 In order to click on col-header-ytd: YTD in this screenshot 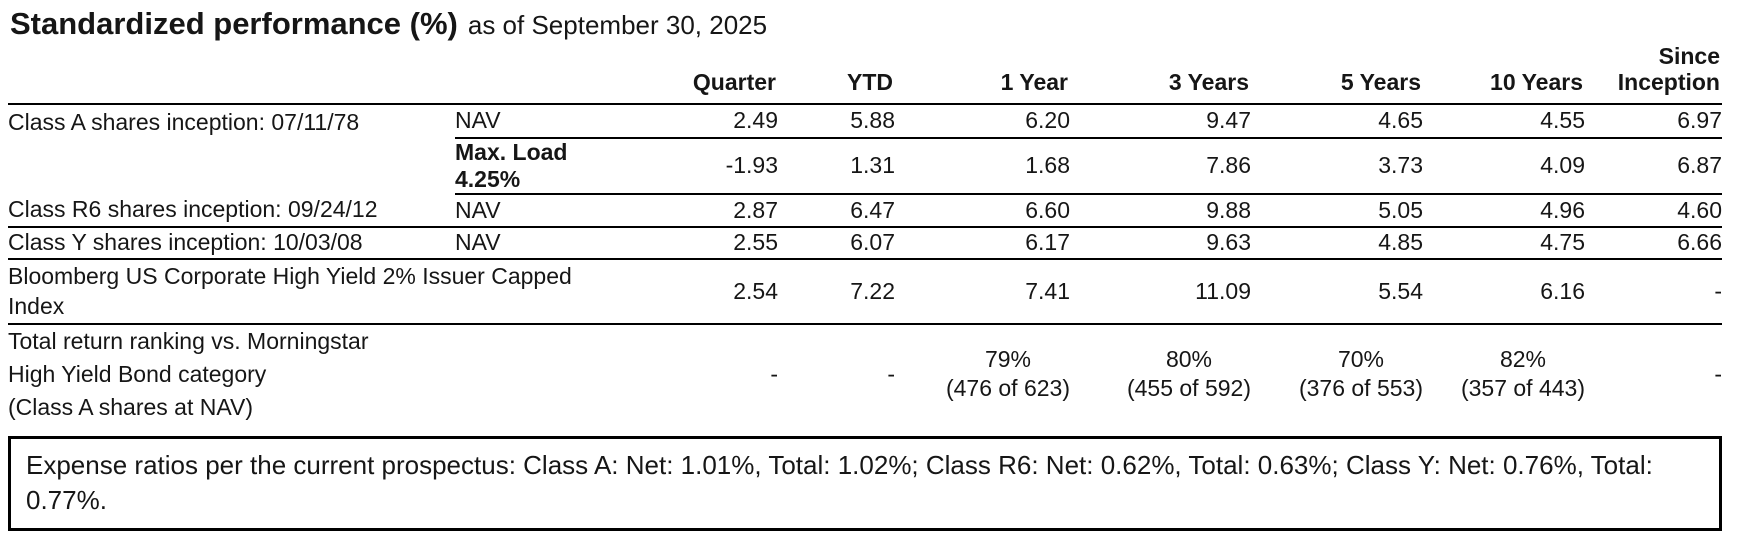, I will do `click(836, 74)`.